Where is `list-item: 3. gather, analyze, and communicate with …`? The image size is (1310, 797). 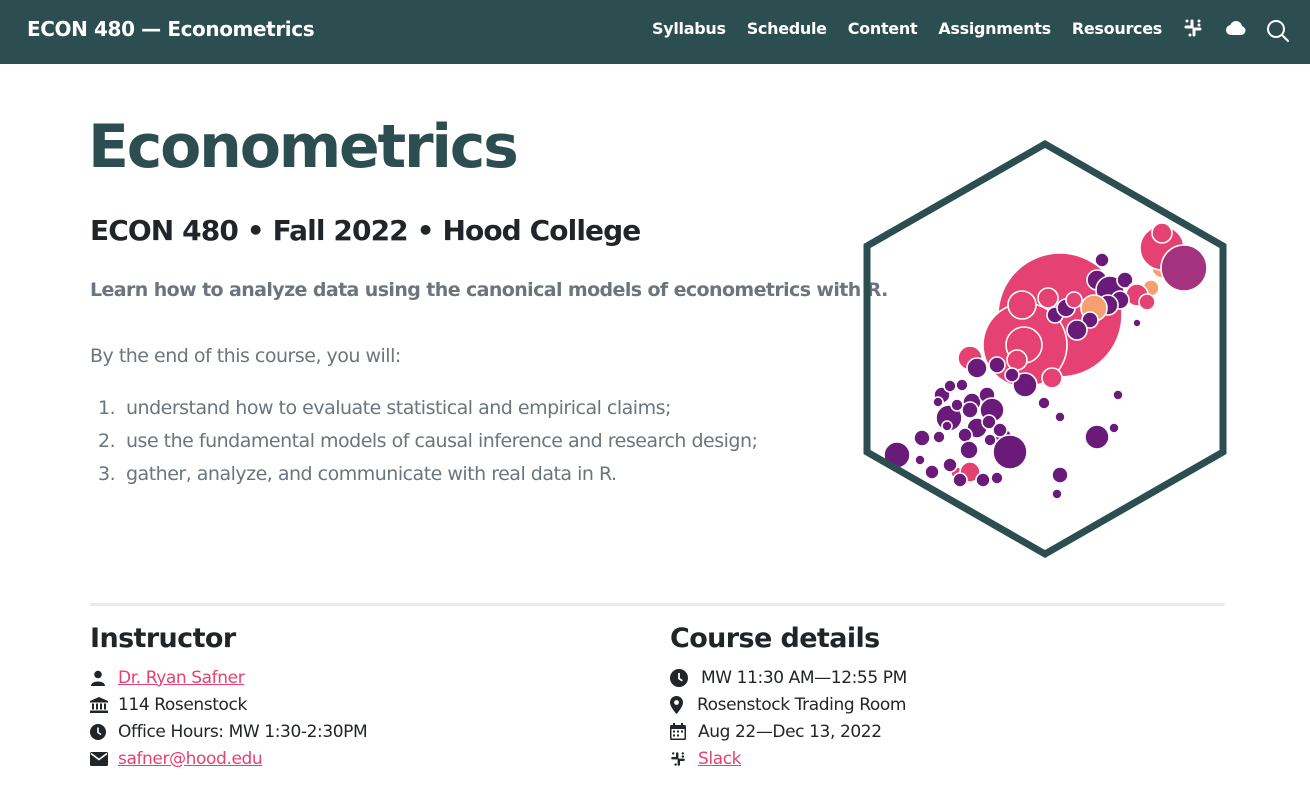 list-item: 3. gather, analyze, and communicate with … is located at coordinates (357, 474).